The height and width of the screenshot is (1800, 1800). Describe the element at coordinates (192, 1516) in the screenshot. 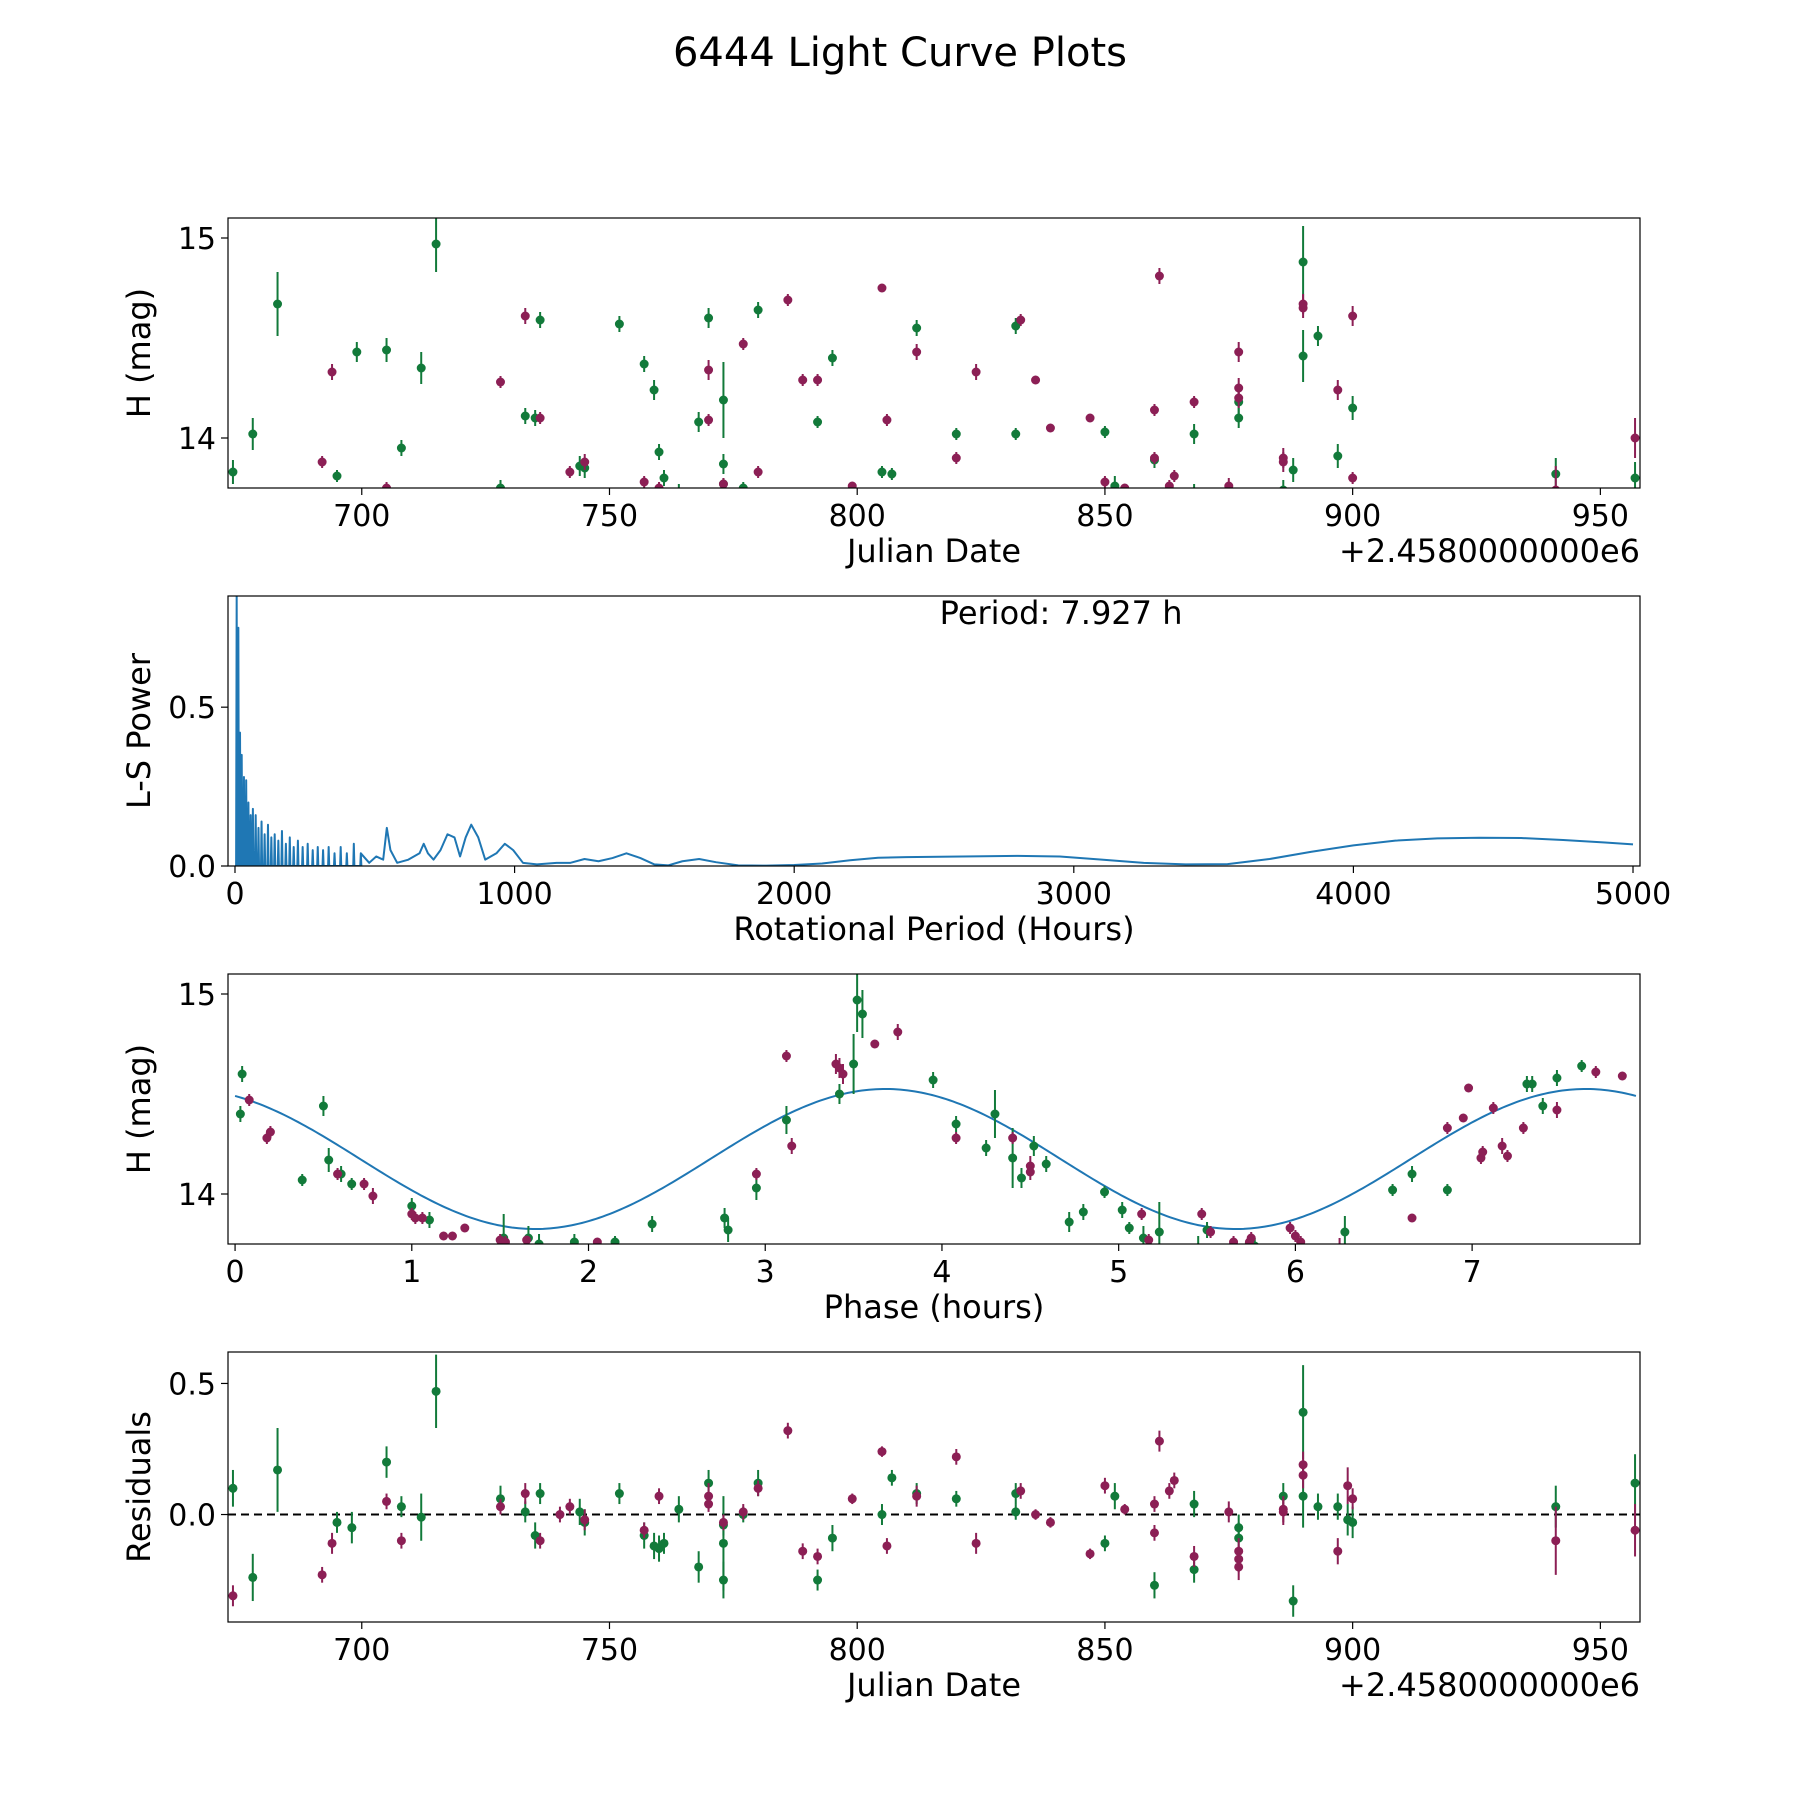

I see `y-tick-label: 0.0` at that location.